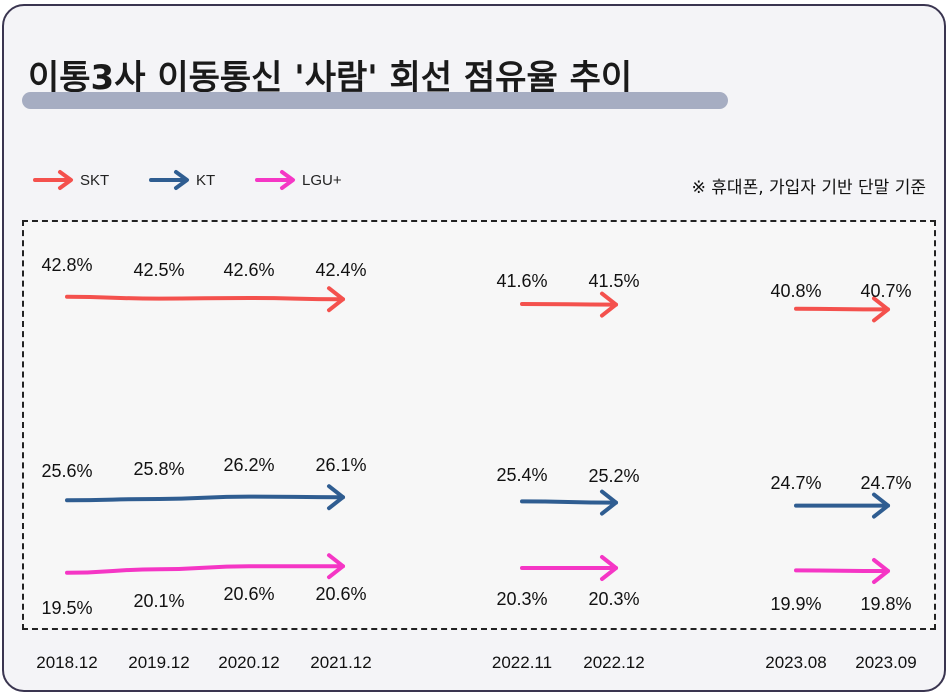 This screenshot has height=697, width=952. Describe the element at coordinates (248, 270) in the screenshot. I see `data-label-skt-2: 42.6%` at that location.